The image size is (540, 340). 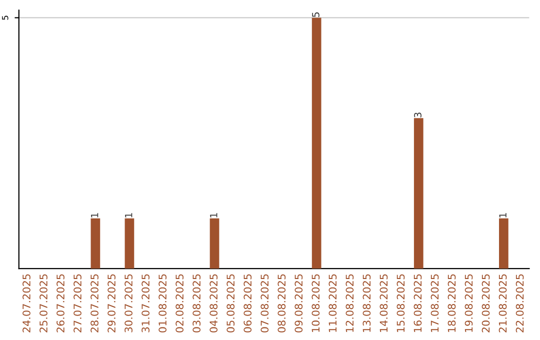 What do you see at coordinates (26, 303) in the screenshot?
I see `x-tick-label: 24.07.2025` at bounding box center [26, 303].